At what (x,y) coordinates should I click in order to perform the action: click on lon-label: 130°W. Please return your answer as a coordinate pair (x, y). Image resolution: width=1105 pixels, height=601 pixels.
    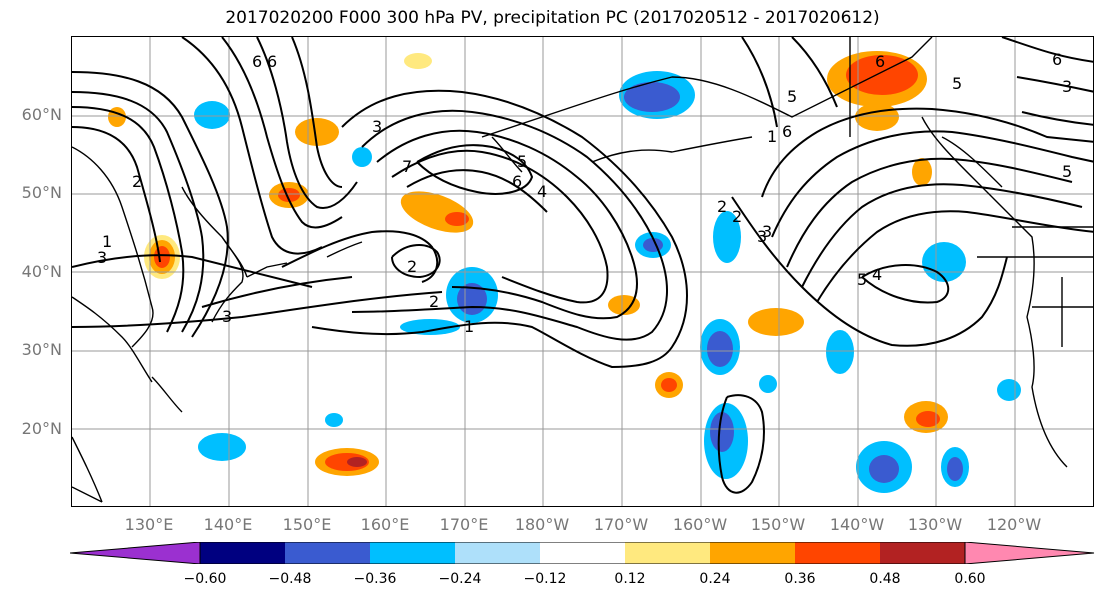
    Looking at the image, I should click on (935, 524).